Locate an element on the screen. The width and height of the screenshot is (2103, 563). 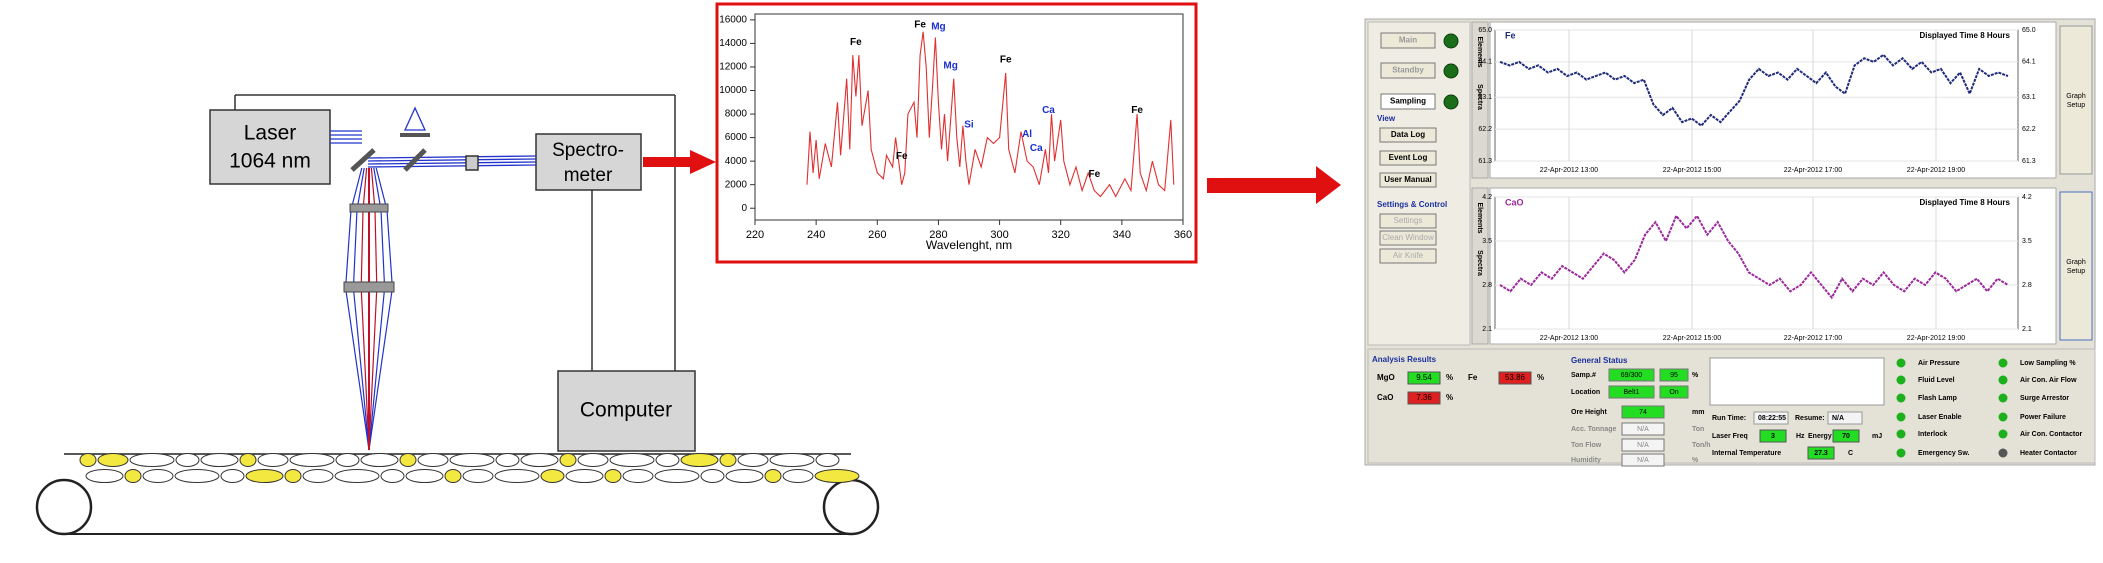
button-label: Air Knife is located at coordinates (1408, 255).